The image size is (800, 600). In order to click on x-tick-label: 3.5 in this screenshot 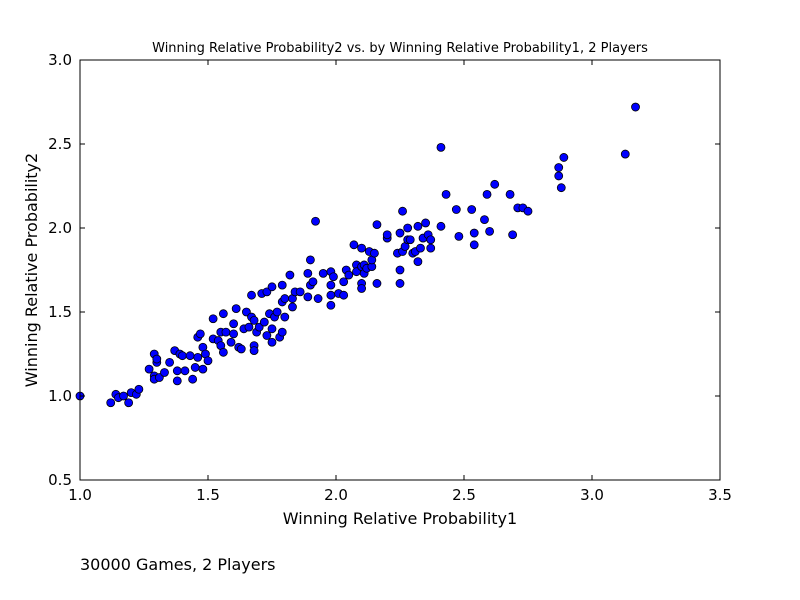, I will do `click(720, 495)`.